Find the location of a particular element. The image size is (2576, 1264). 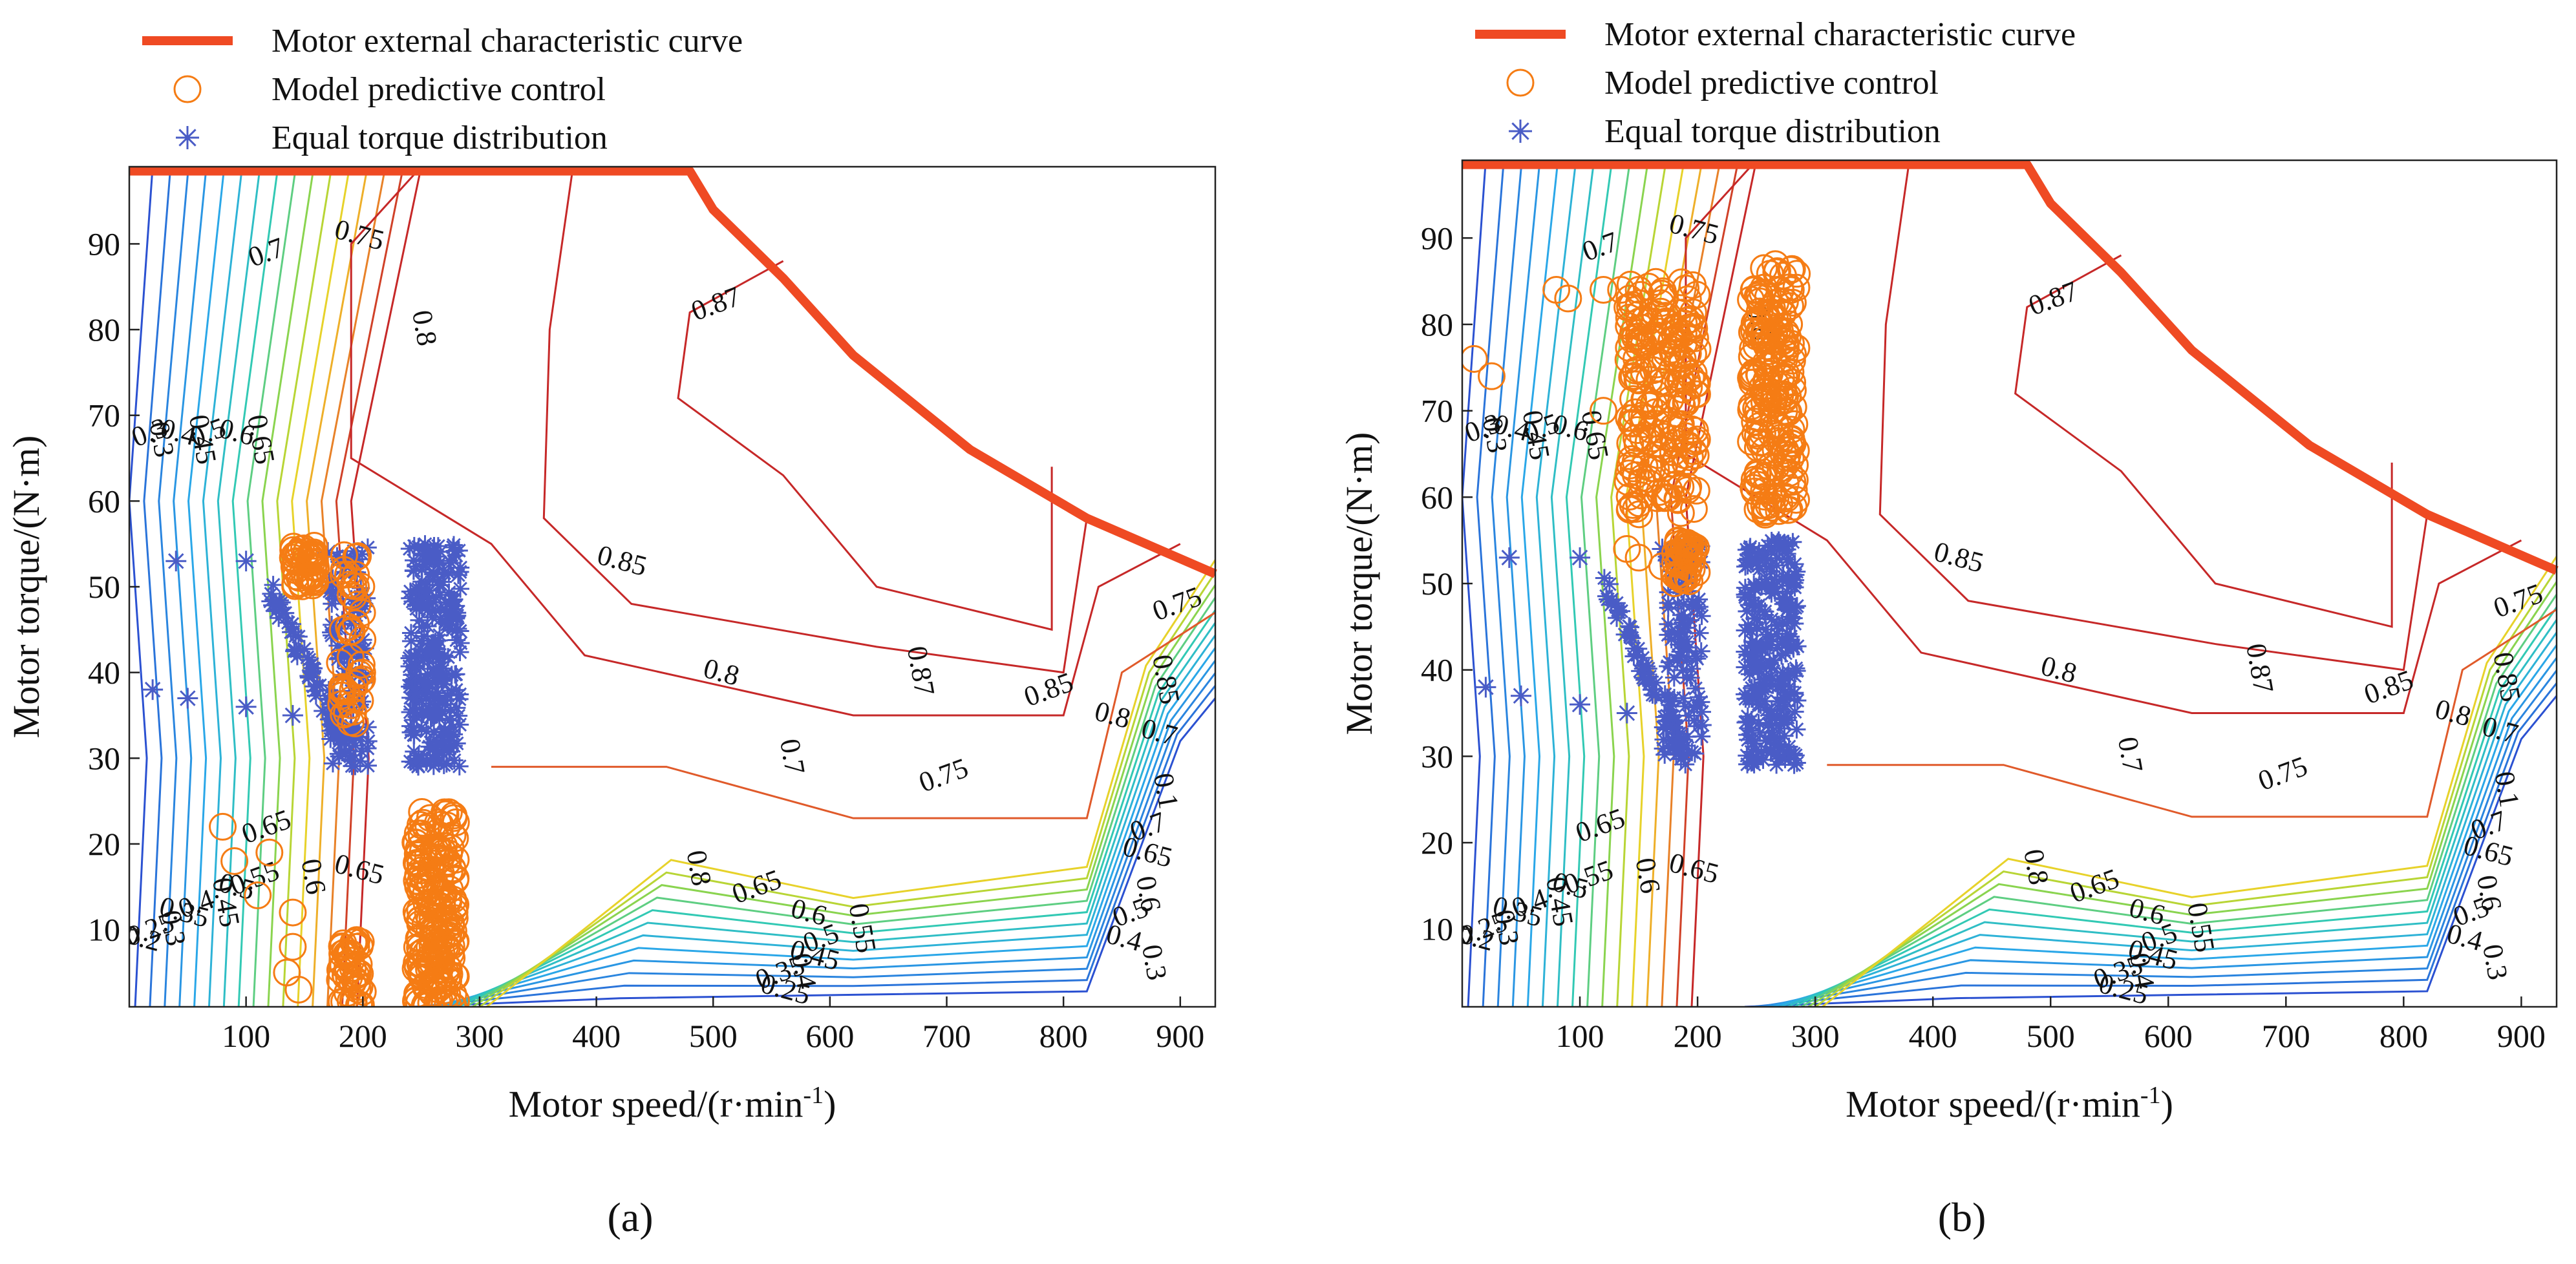

contour-label: 0.4 is located at coordinates (804, 971).